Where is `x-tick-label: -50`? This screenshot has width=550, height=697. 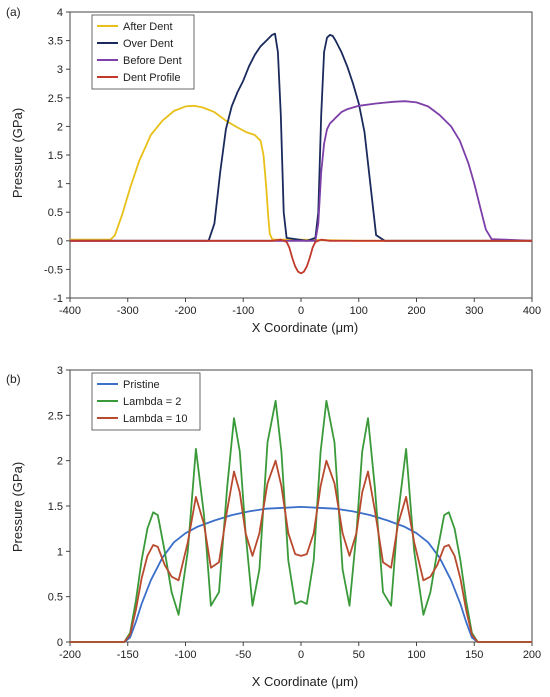
x-tick-label: -50 is located at coordinates (243, 655).